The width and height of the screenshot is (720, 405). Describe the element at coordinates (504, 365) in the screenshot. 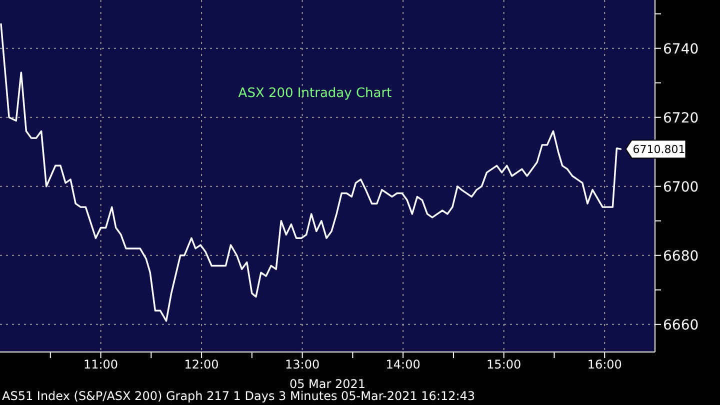

I see `x-tick-label: 15:00` at that location.